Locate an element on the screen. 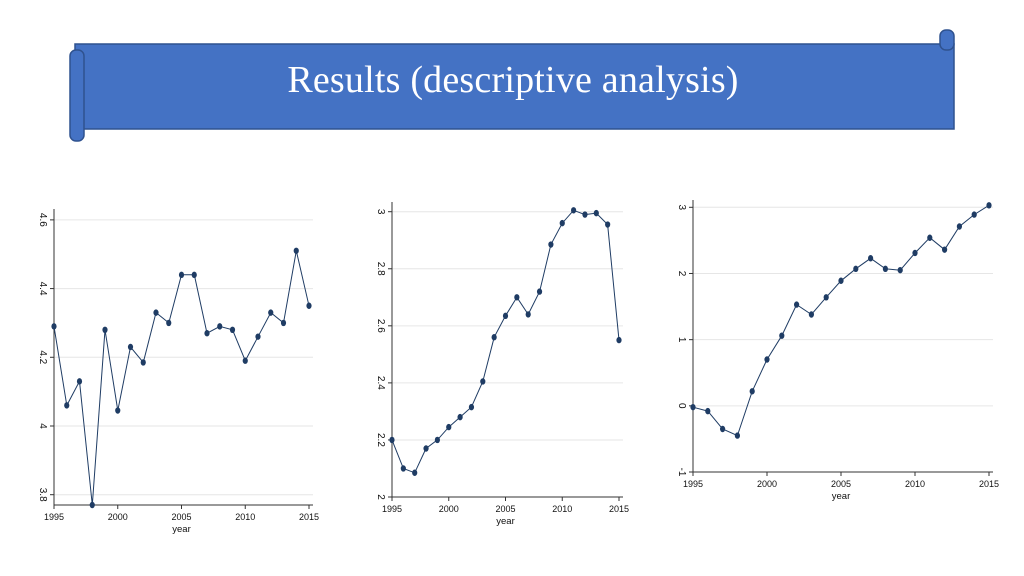  y-tick-label: 2.2 is located at coordinates (380, 440).